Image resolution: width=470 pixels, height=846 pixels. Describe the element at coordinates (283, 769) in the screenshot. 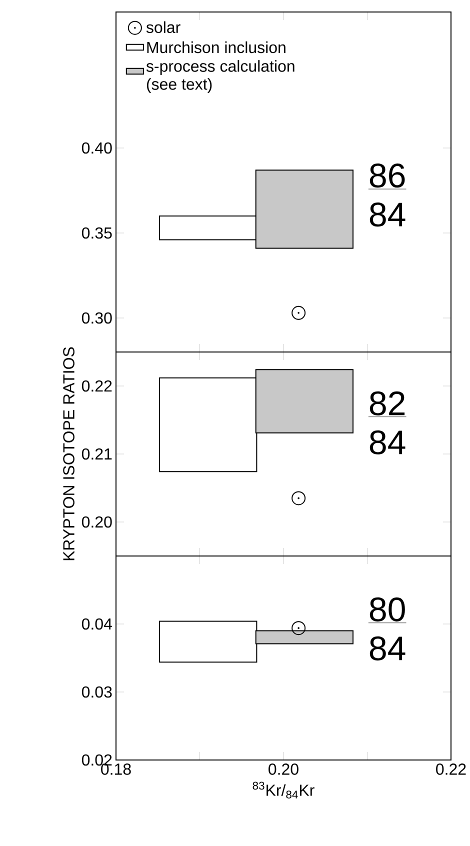

I see `x-tick-label: 0.20` at that location.